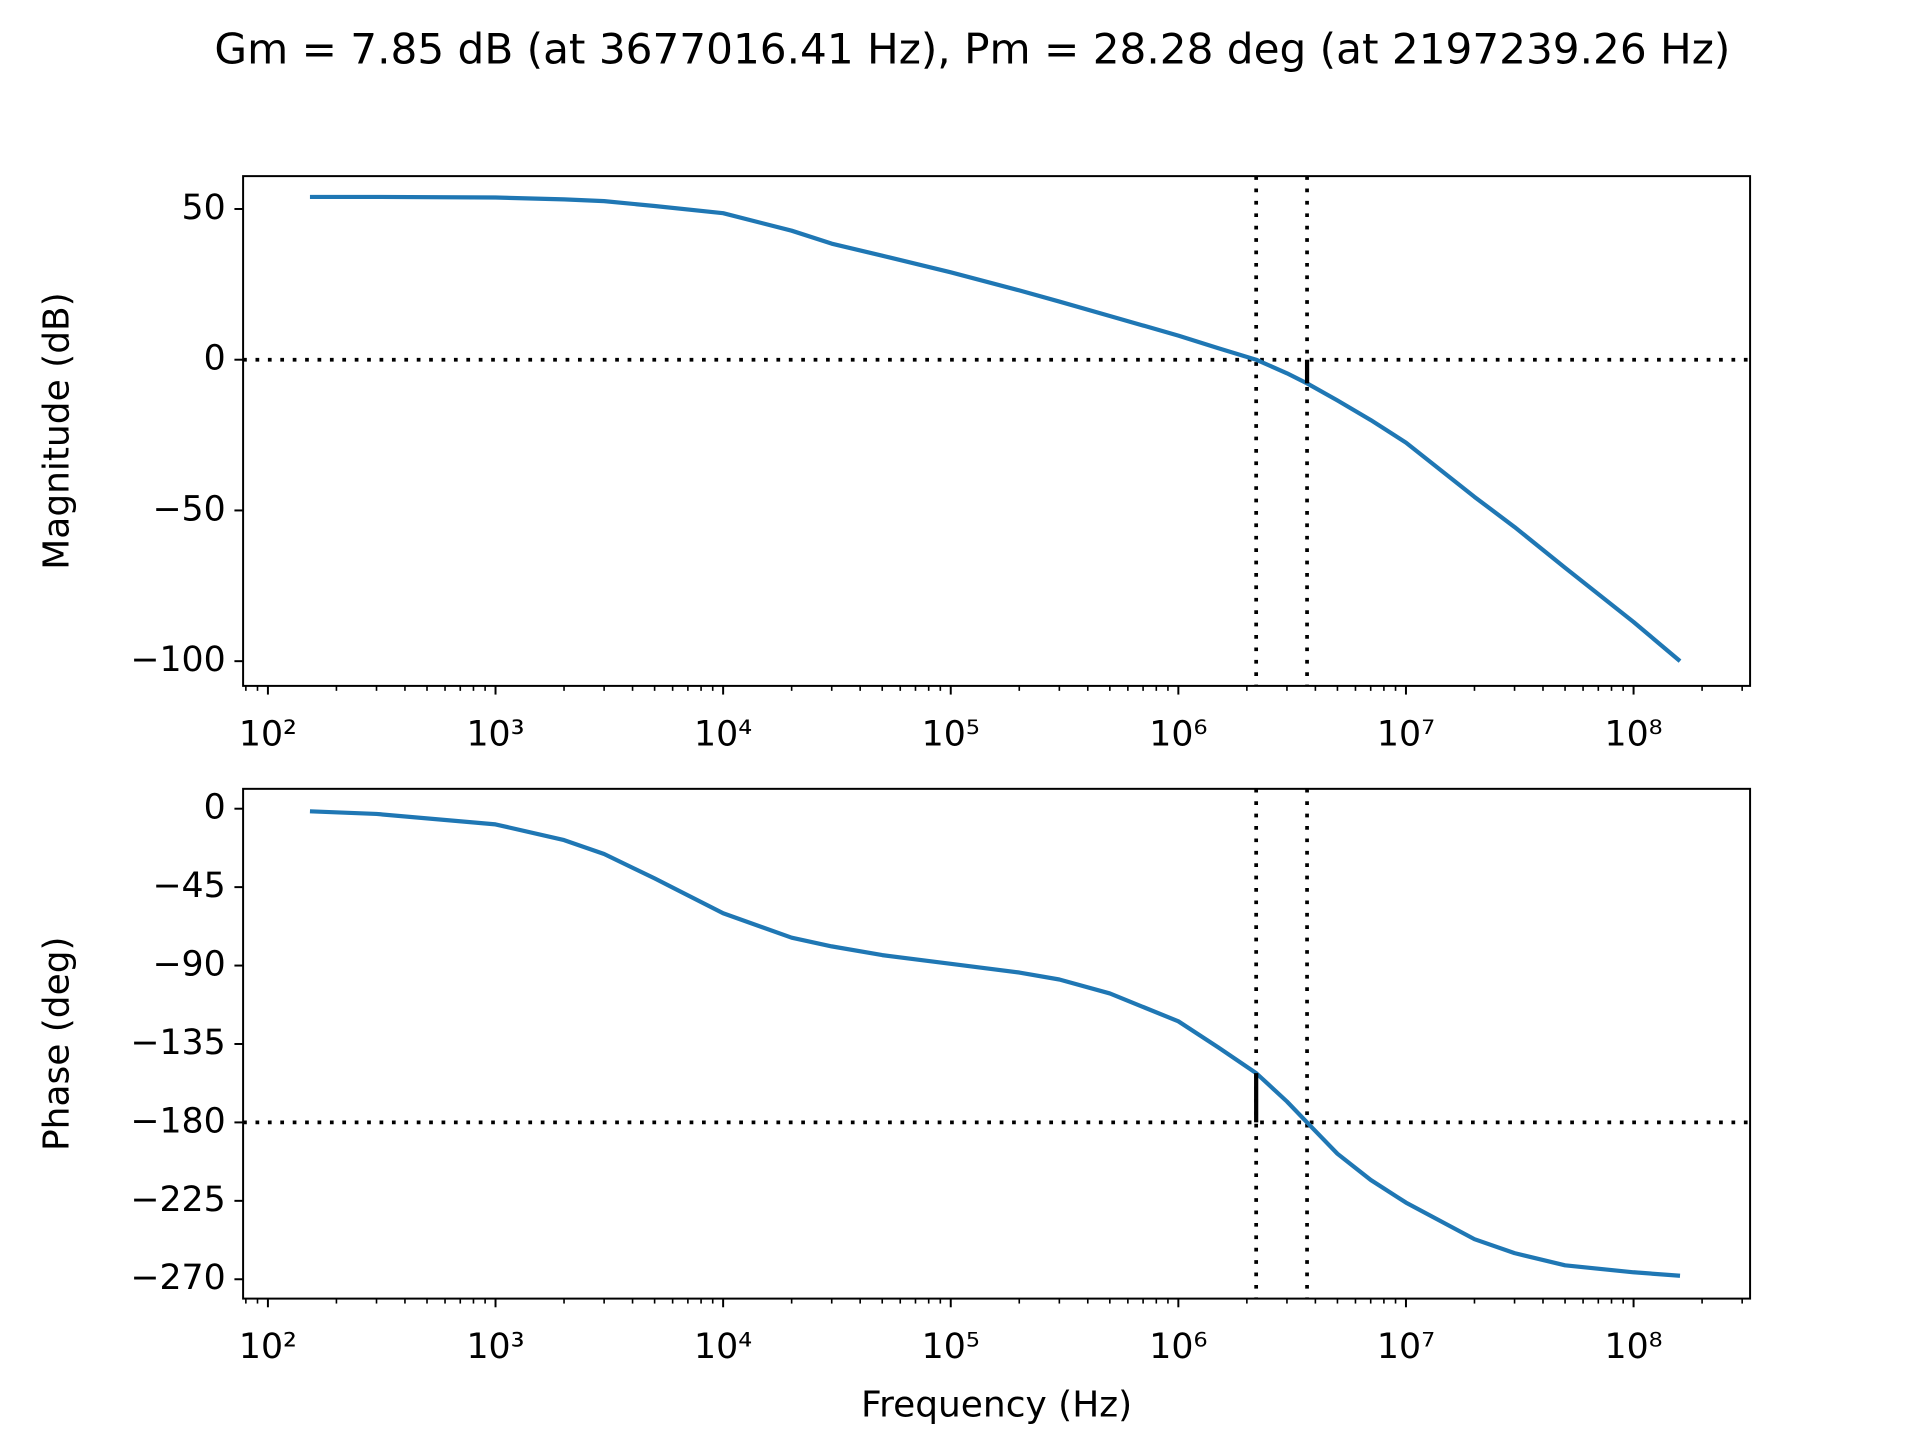 The width and height of the screenshot is (1920, 1440). I want to click on y-tick-label: −270, so click(177, 1278).